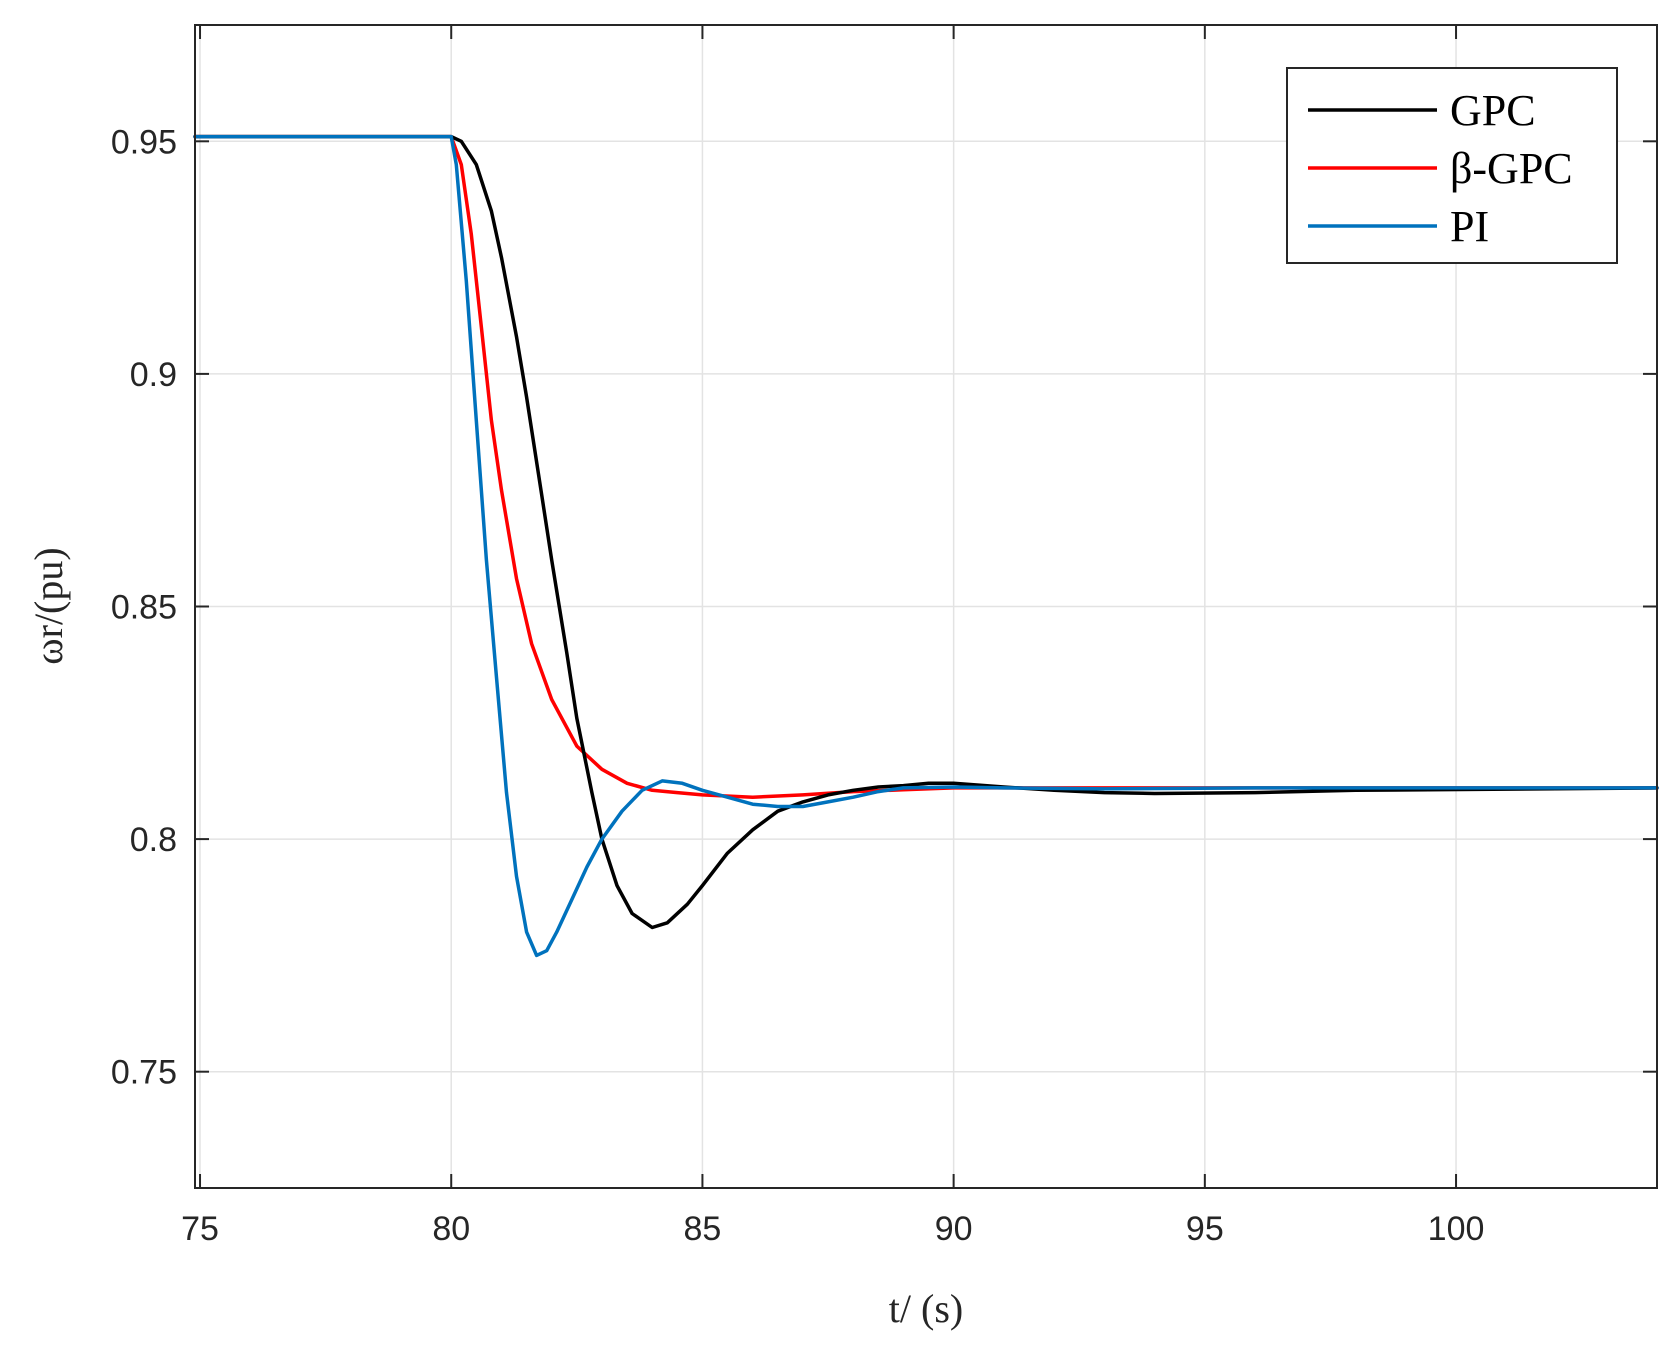 The image size is (1679, 1346). What do you see at coordinates (144, 1073) in the screenshot?
I see `y-tick-label: 0.75` at bounding box center [144, 1073].